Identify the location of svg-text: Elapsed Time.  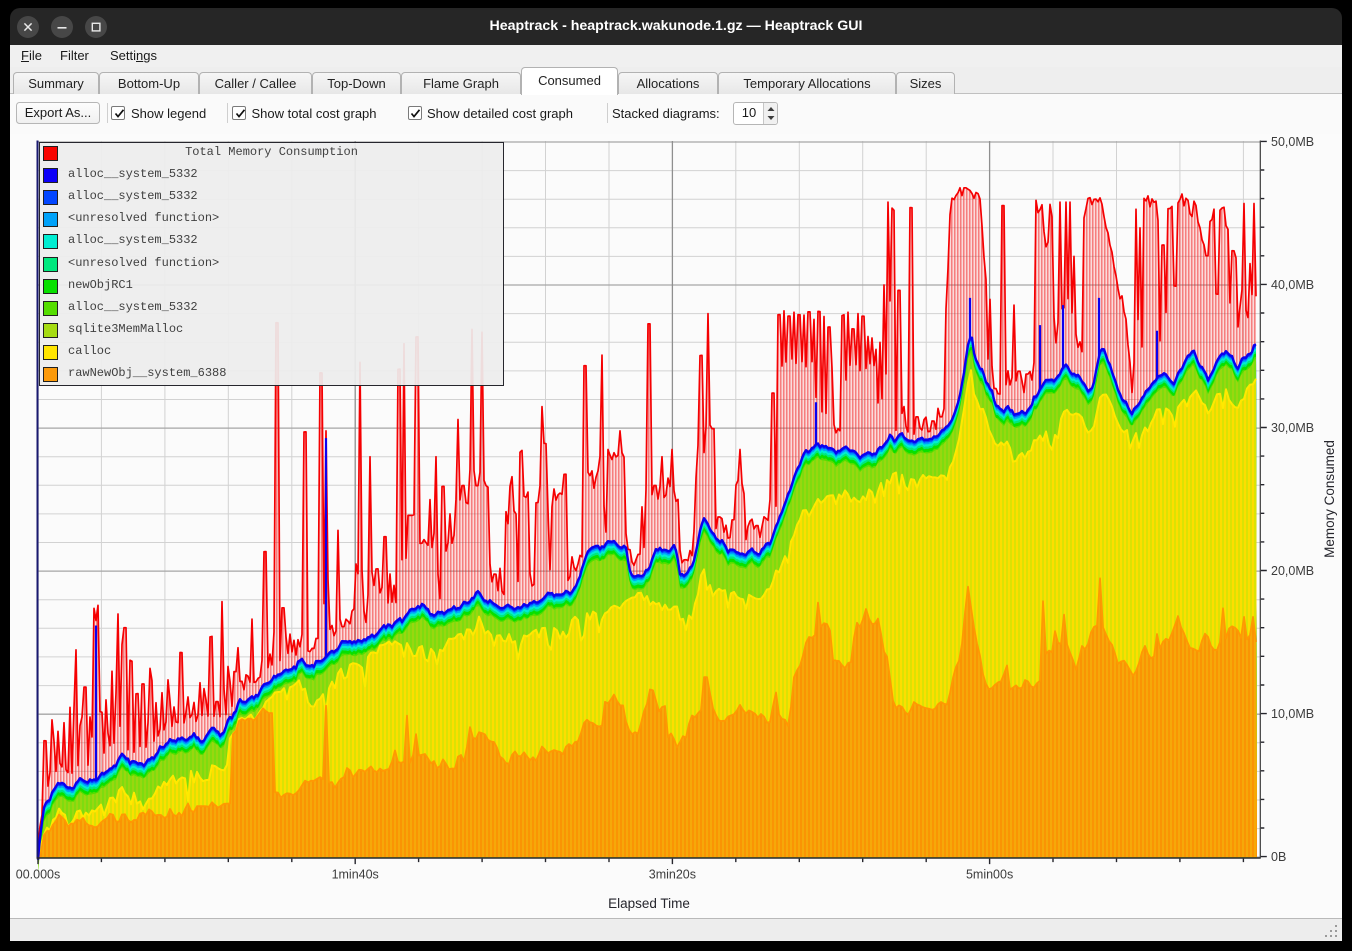
(649, 903).